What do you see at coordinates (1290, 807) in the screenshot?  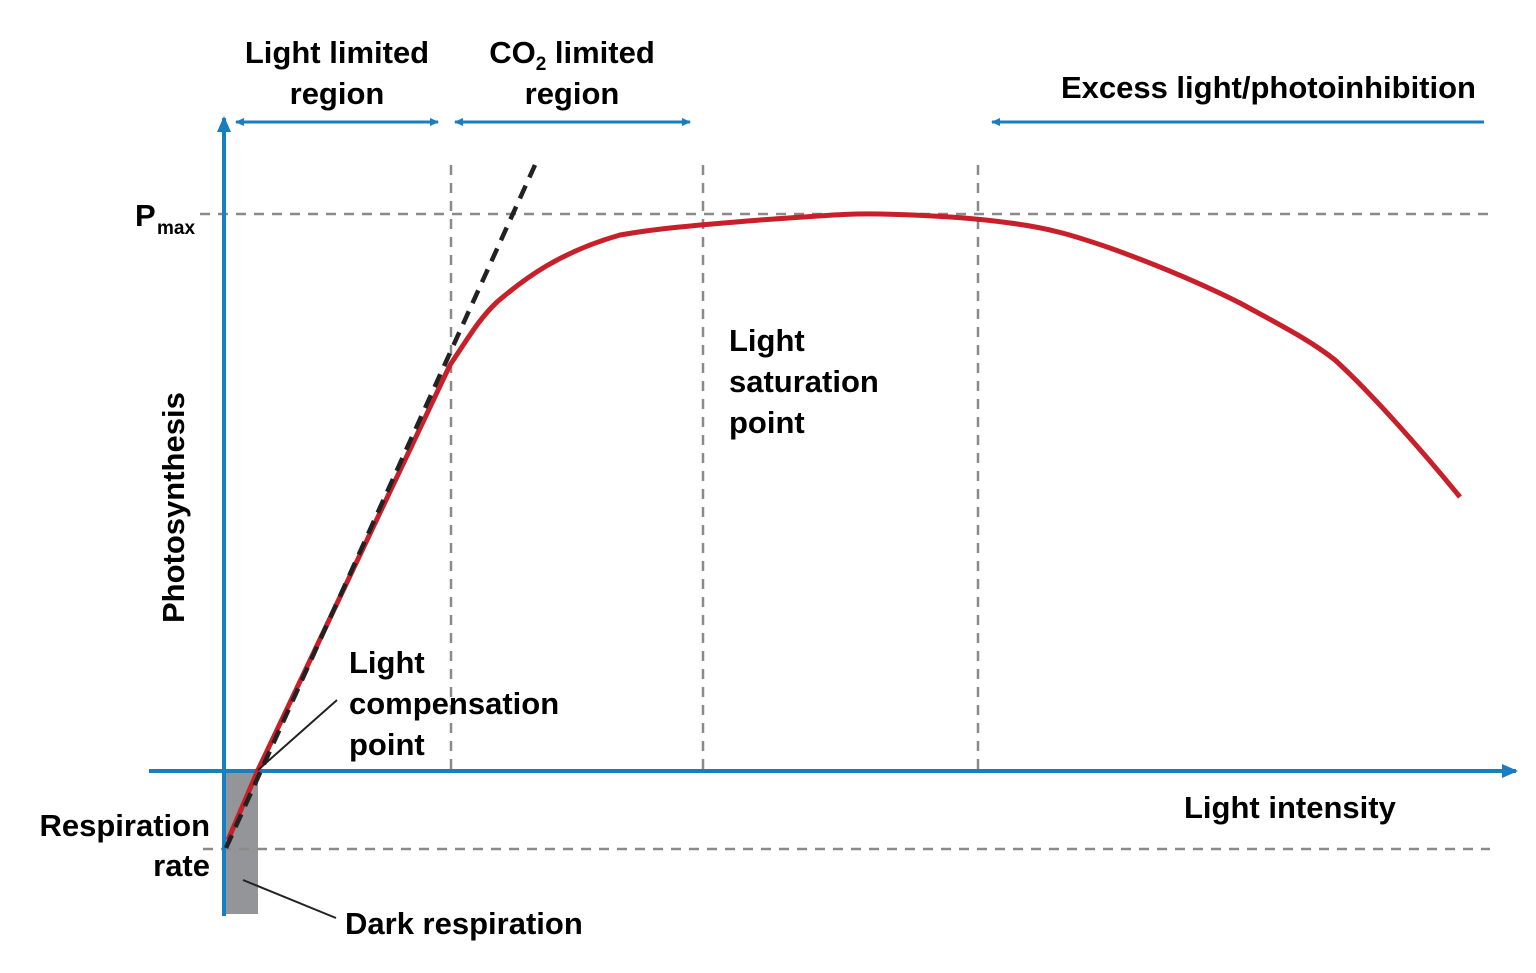 I see `x-axis-label: Light intensity` at bounding box center [1290, 807].